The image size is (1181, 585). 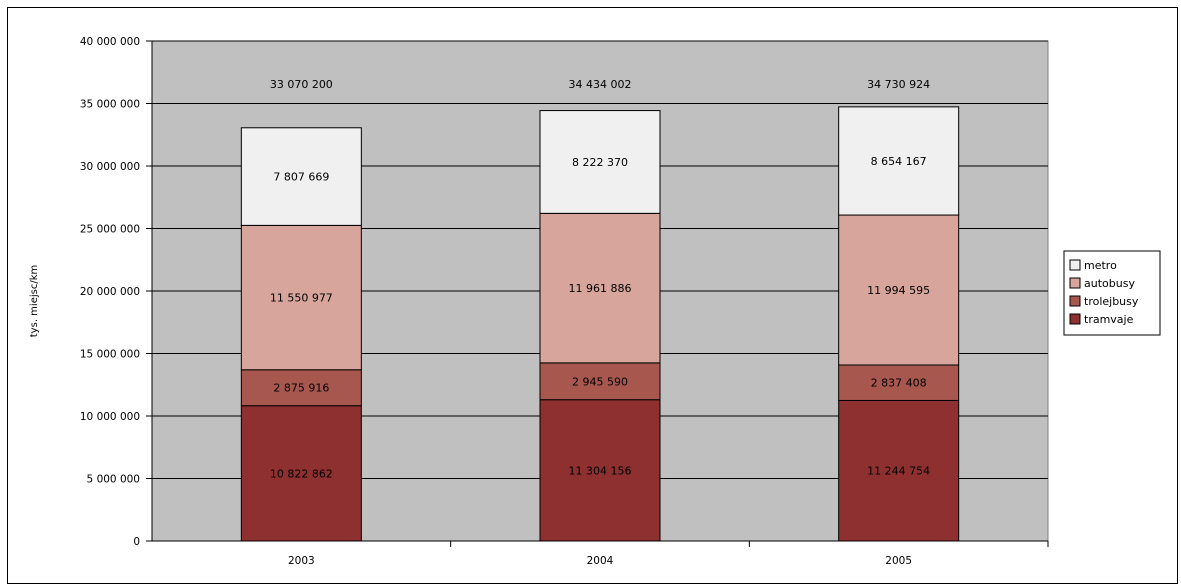 I want to click on data-label-trolejbusy: 2 875 916, so click(x=301, y=388).